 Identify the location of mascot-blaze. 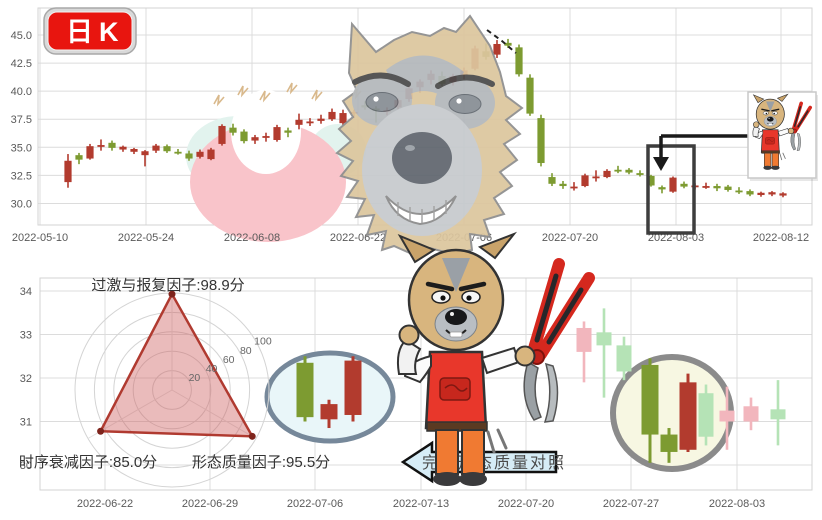
(456, 275).